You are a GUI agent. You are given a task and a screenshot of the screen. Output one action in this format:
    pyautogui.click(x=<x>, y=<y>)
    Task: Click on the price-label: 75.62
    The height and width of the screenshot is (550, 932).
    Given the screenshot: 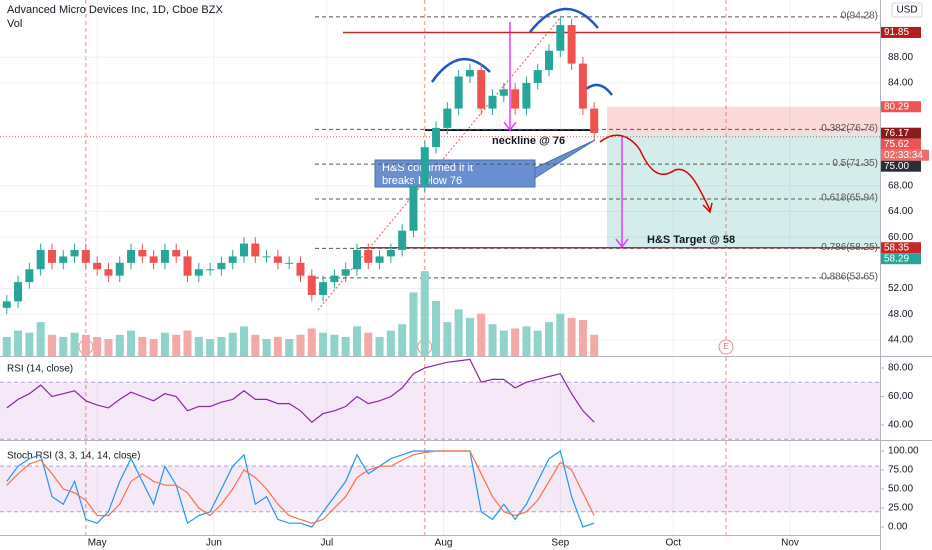 What is the action you would take?
    pyautogui.click(x=896, y=144)
    